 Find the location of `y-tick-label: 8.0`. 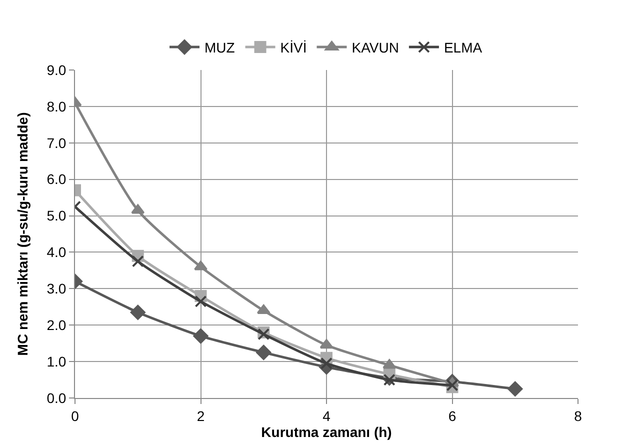

y-tick-label: 8.0 is located at coordinates (56, 106).